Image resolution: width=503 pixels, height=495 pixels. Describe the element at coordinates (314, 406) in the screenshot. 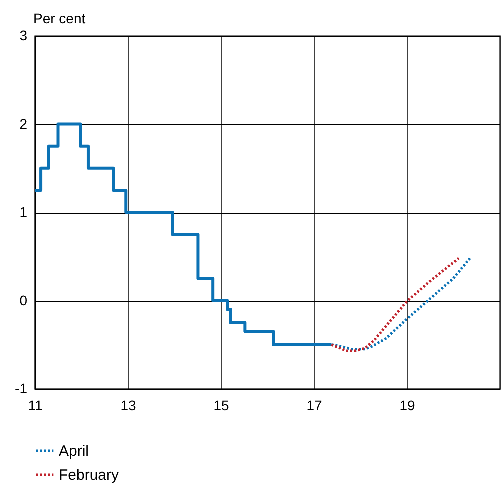

I see `x-tick-label: 17` at that location.